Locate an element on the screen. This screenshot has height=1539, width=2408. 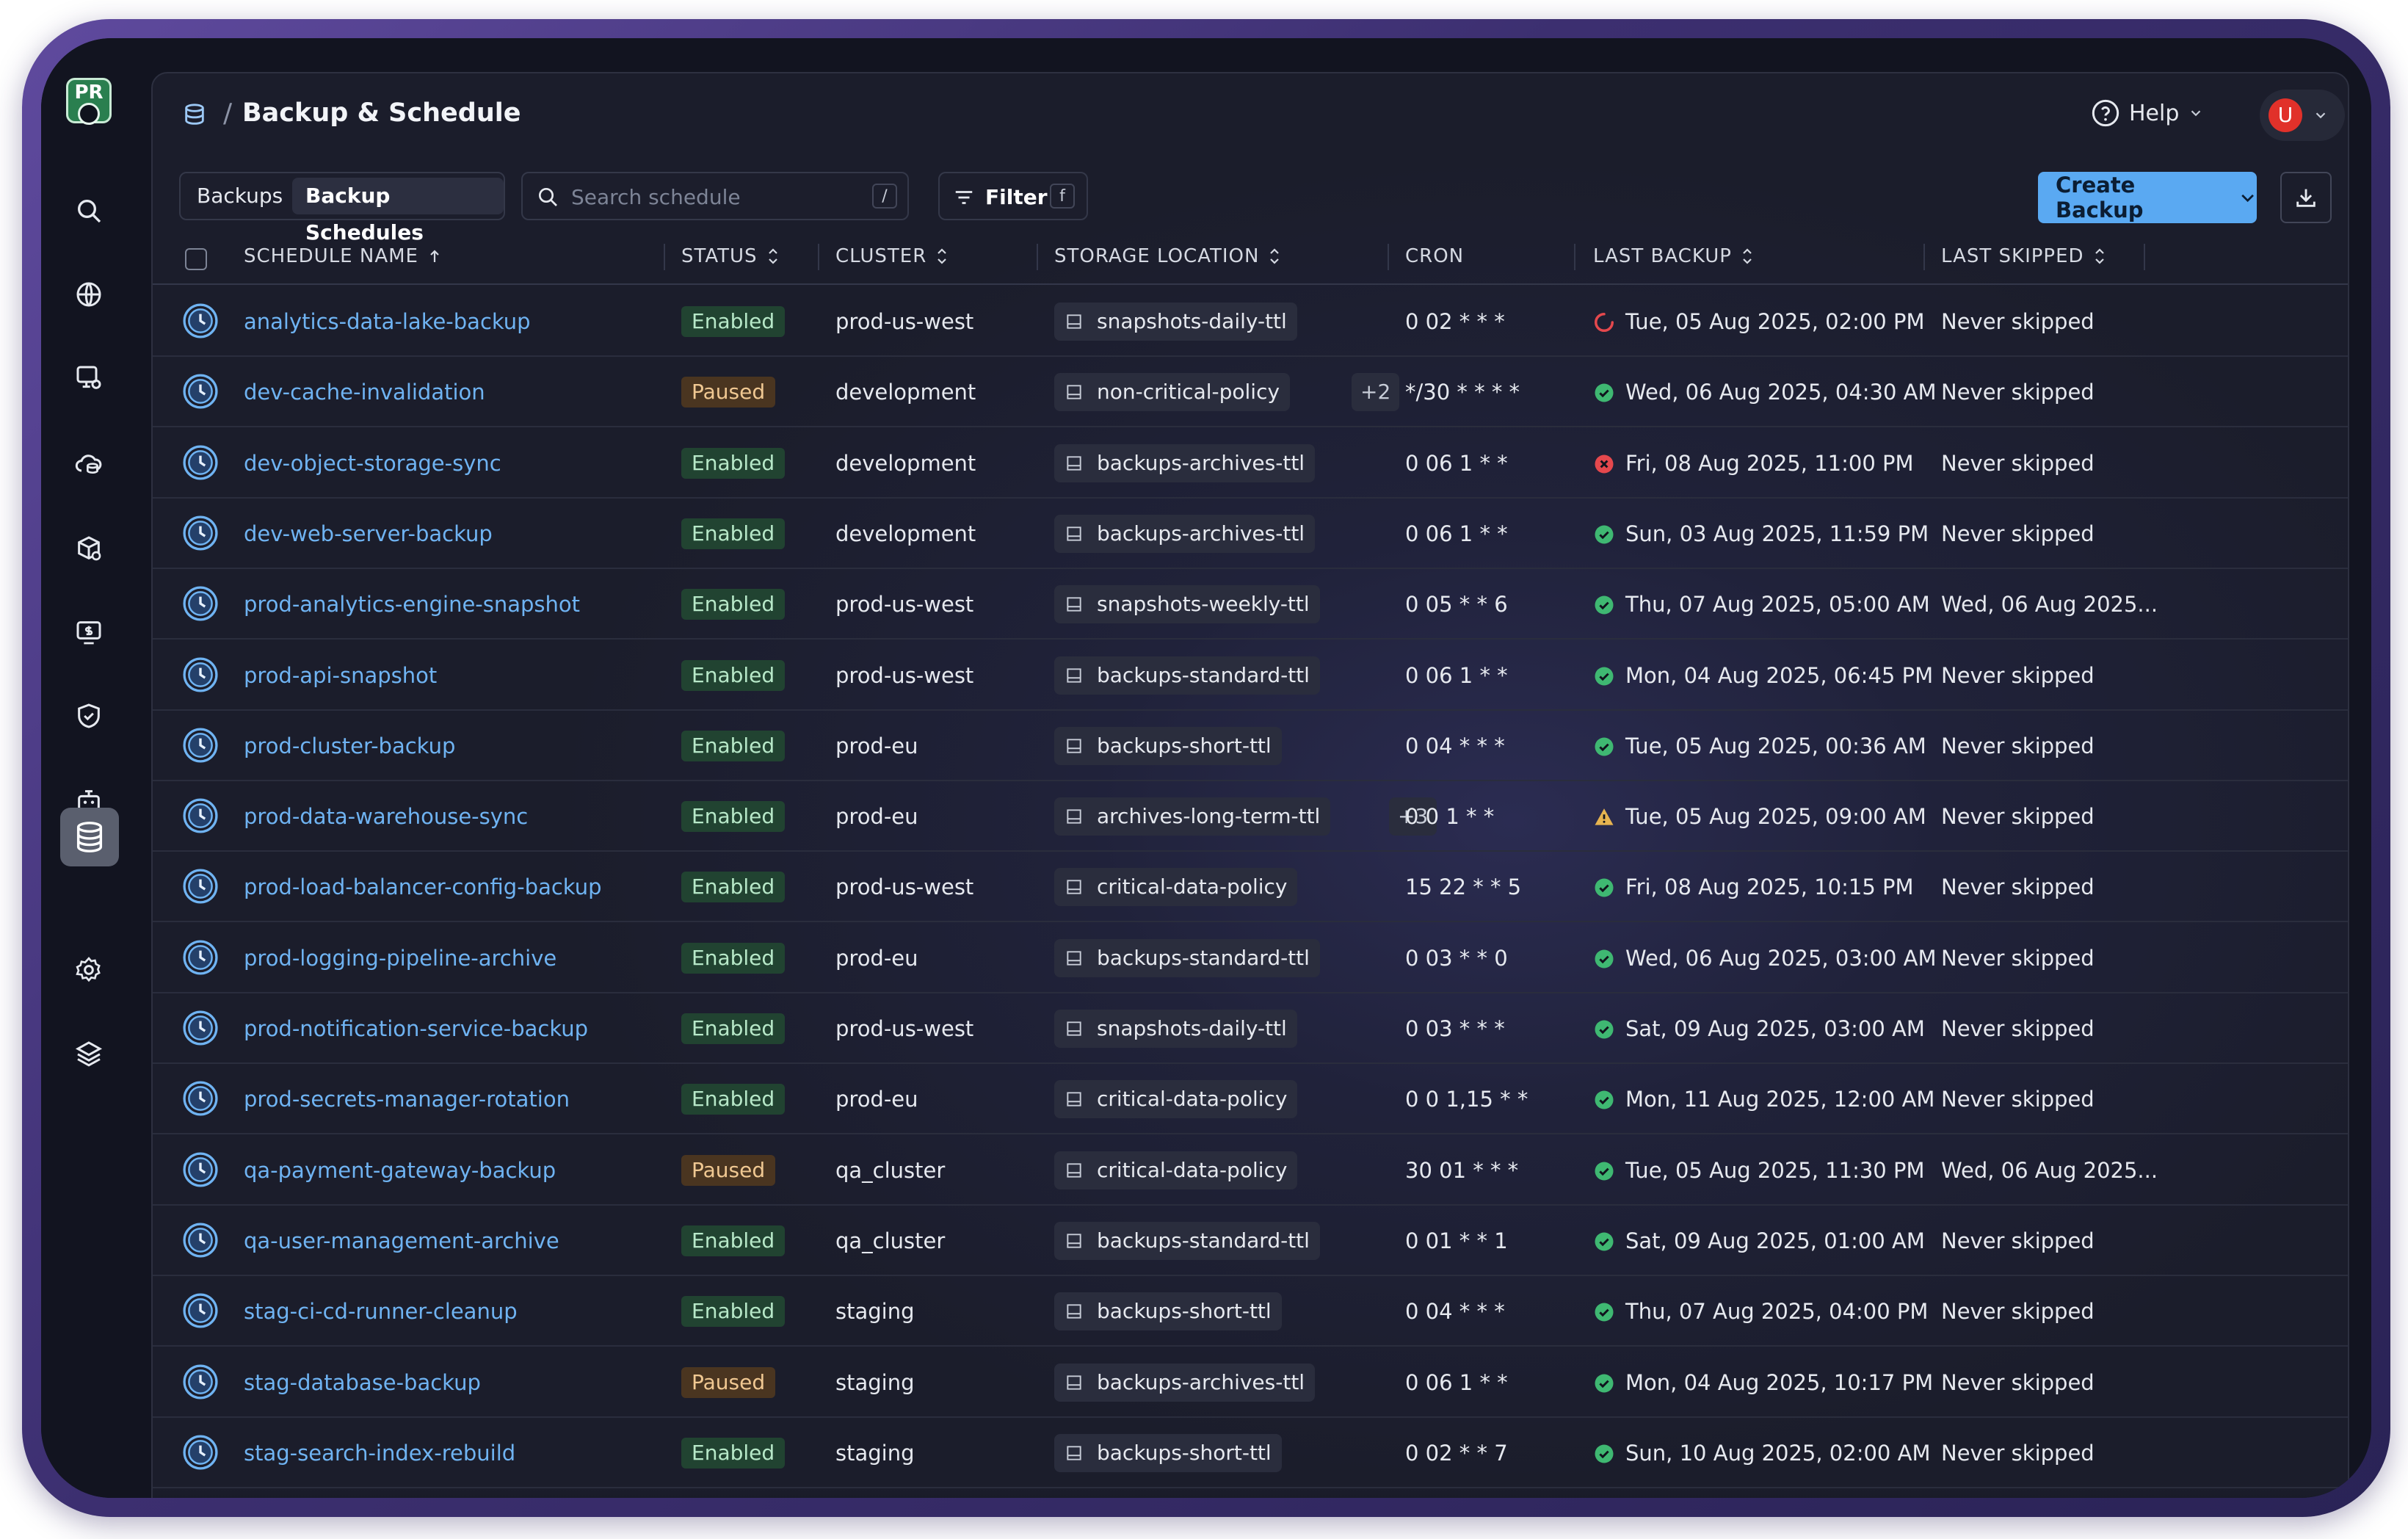
column-header-cluster: CLUSTER is located at coordinates (892, 256).